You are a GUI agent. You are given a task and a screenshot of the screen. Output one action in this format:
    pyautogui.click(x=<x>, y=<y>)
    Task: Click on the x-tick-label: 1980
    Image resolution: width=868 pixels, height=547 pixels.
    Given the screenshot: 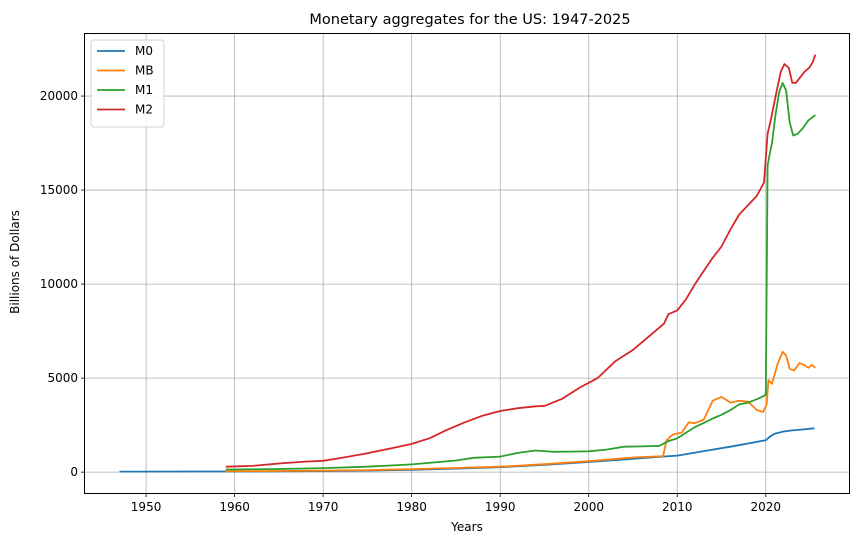 What is the action you would take?
    pyautogui.click(x=411, y=507)
    